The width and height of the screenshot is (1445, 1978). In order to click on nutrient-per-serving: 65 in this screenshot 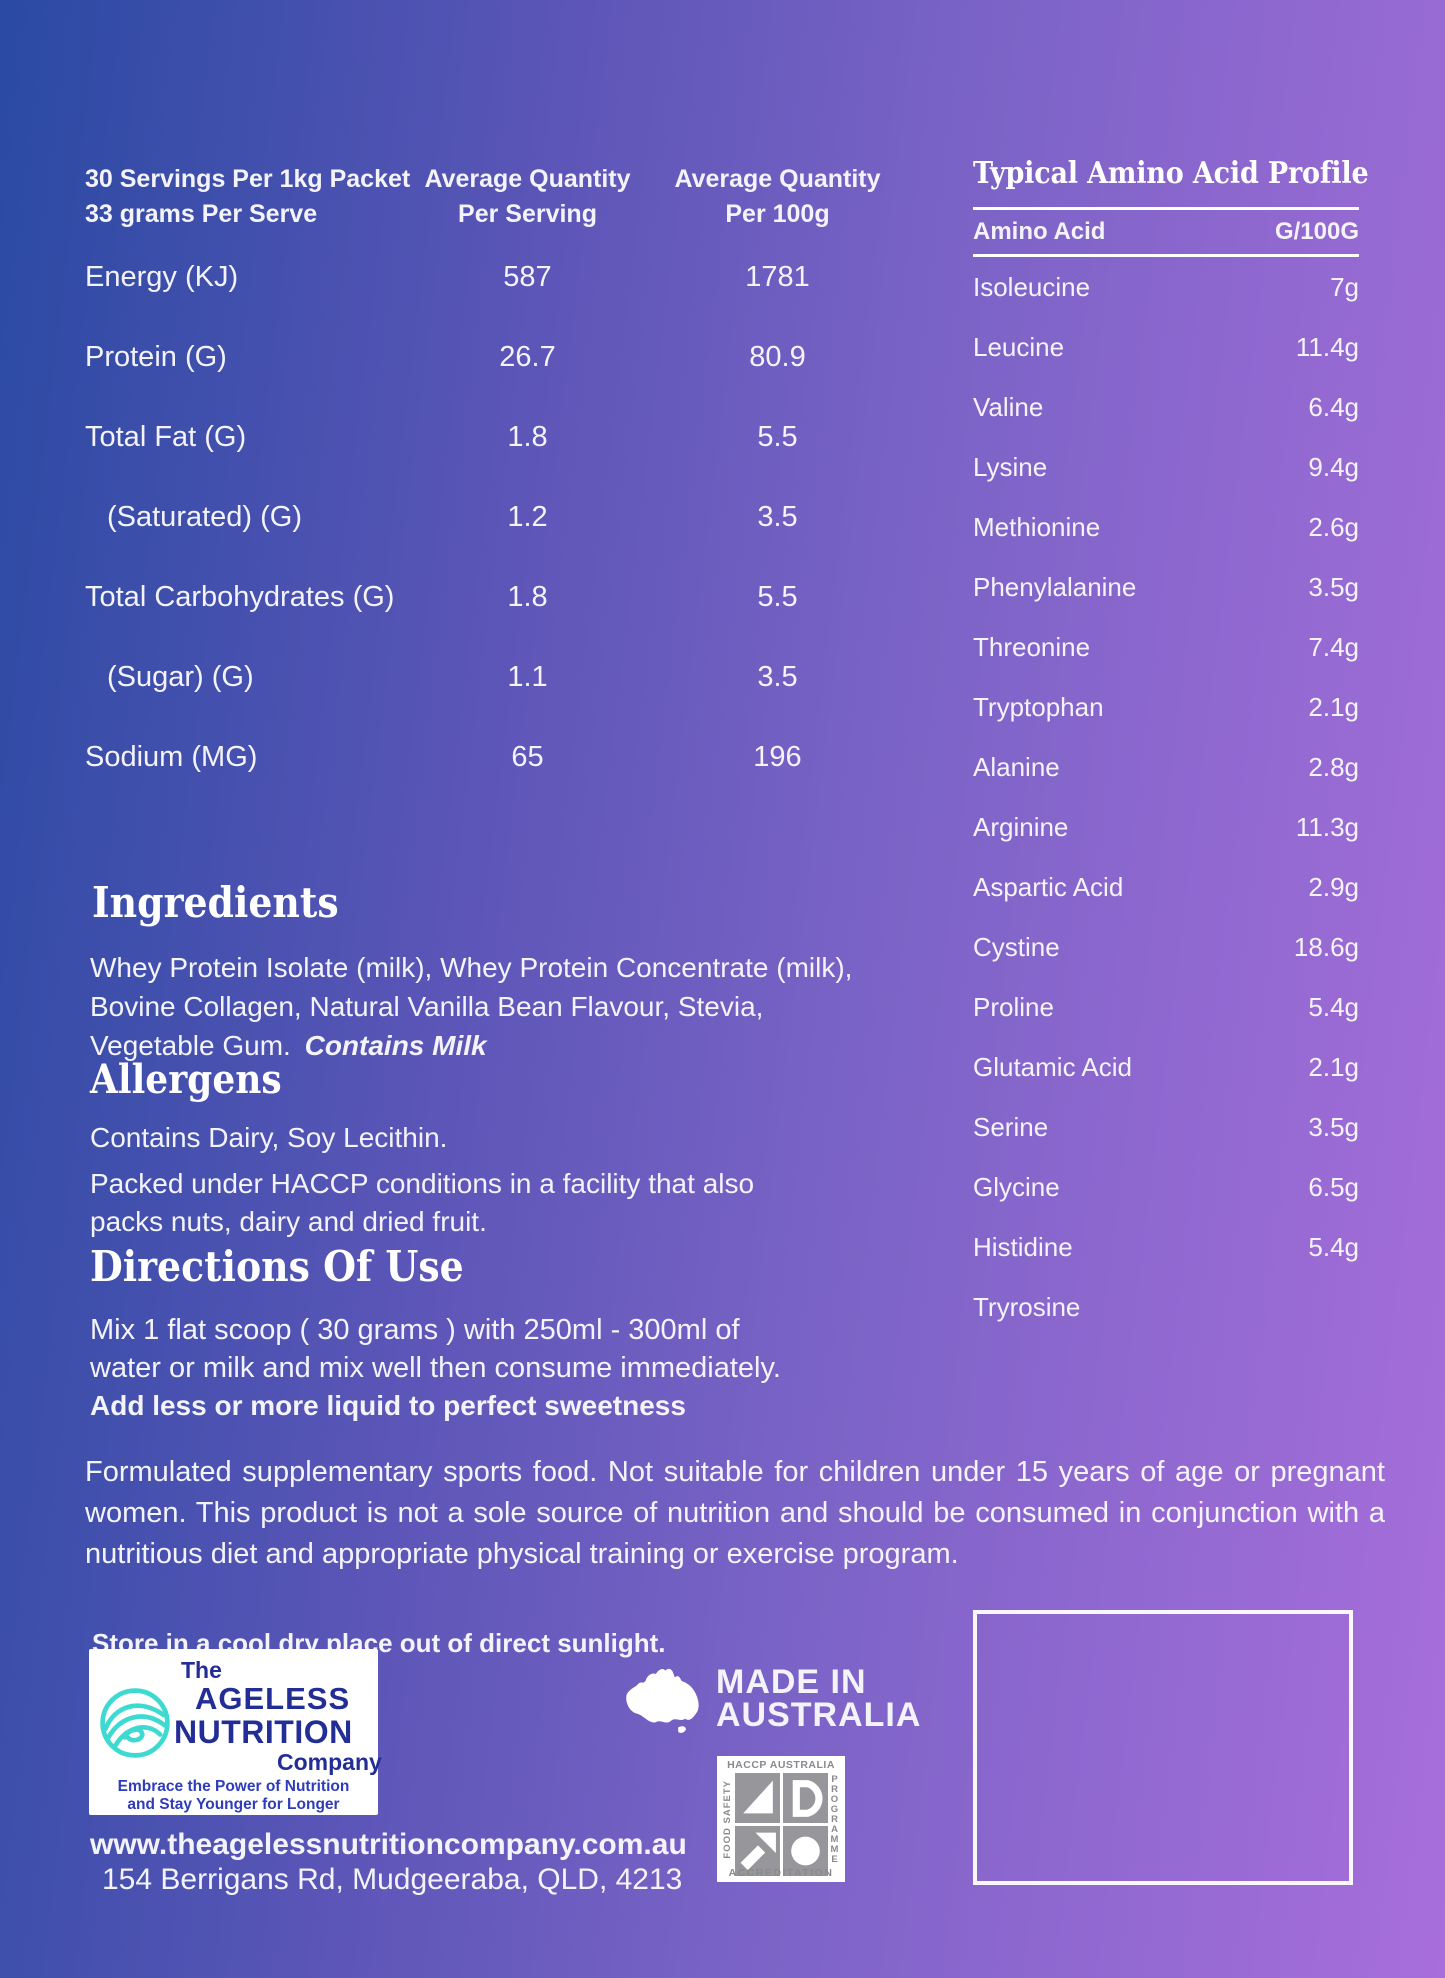, I will do `click(527, 756)`.